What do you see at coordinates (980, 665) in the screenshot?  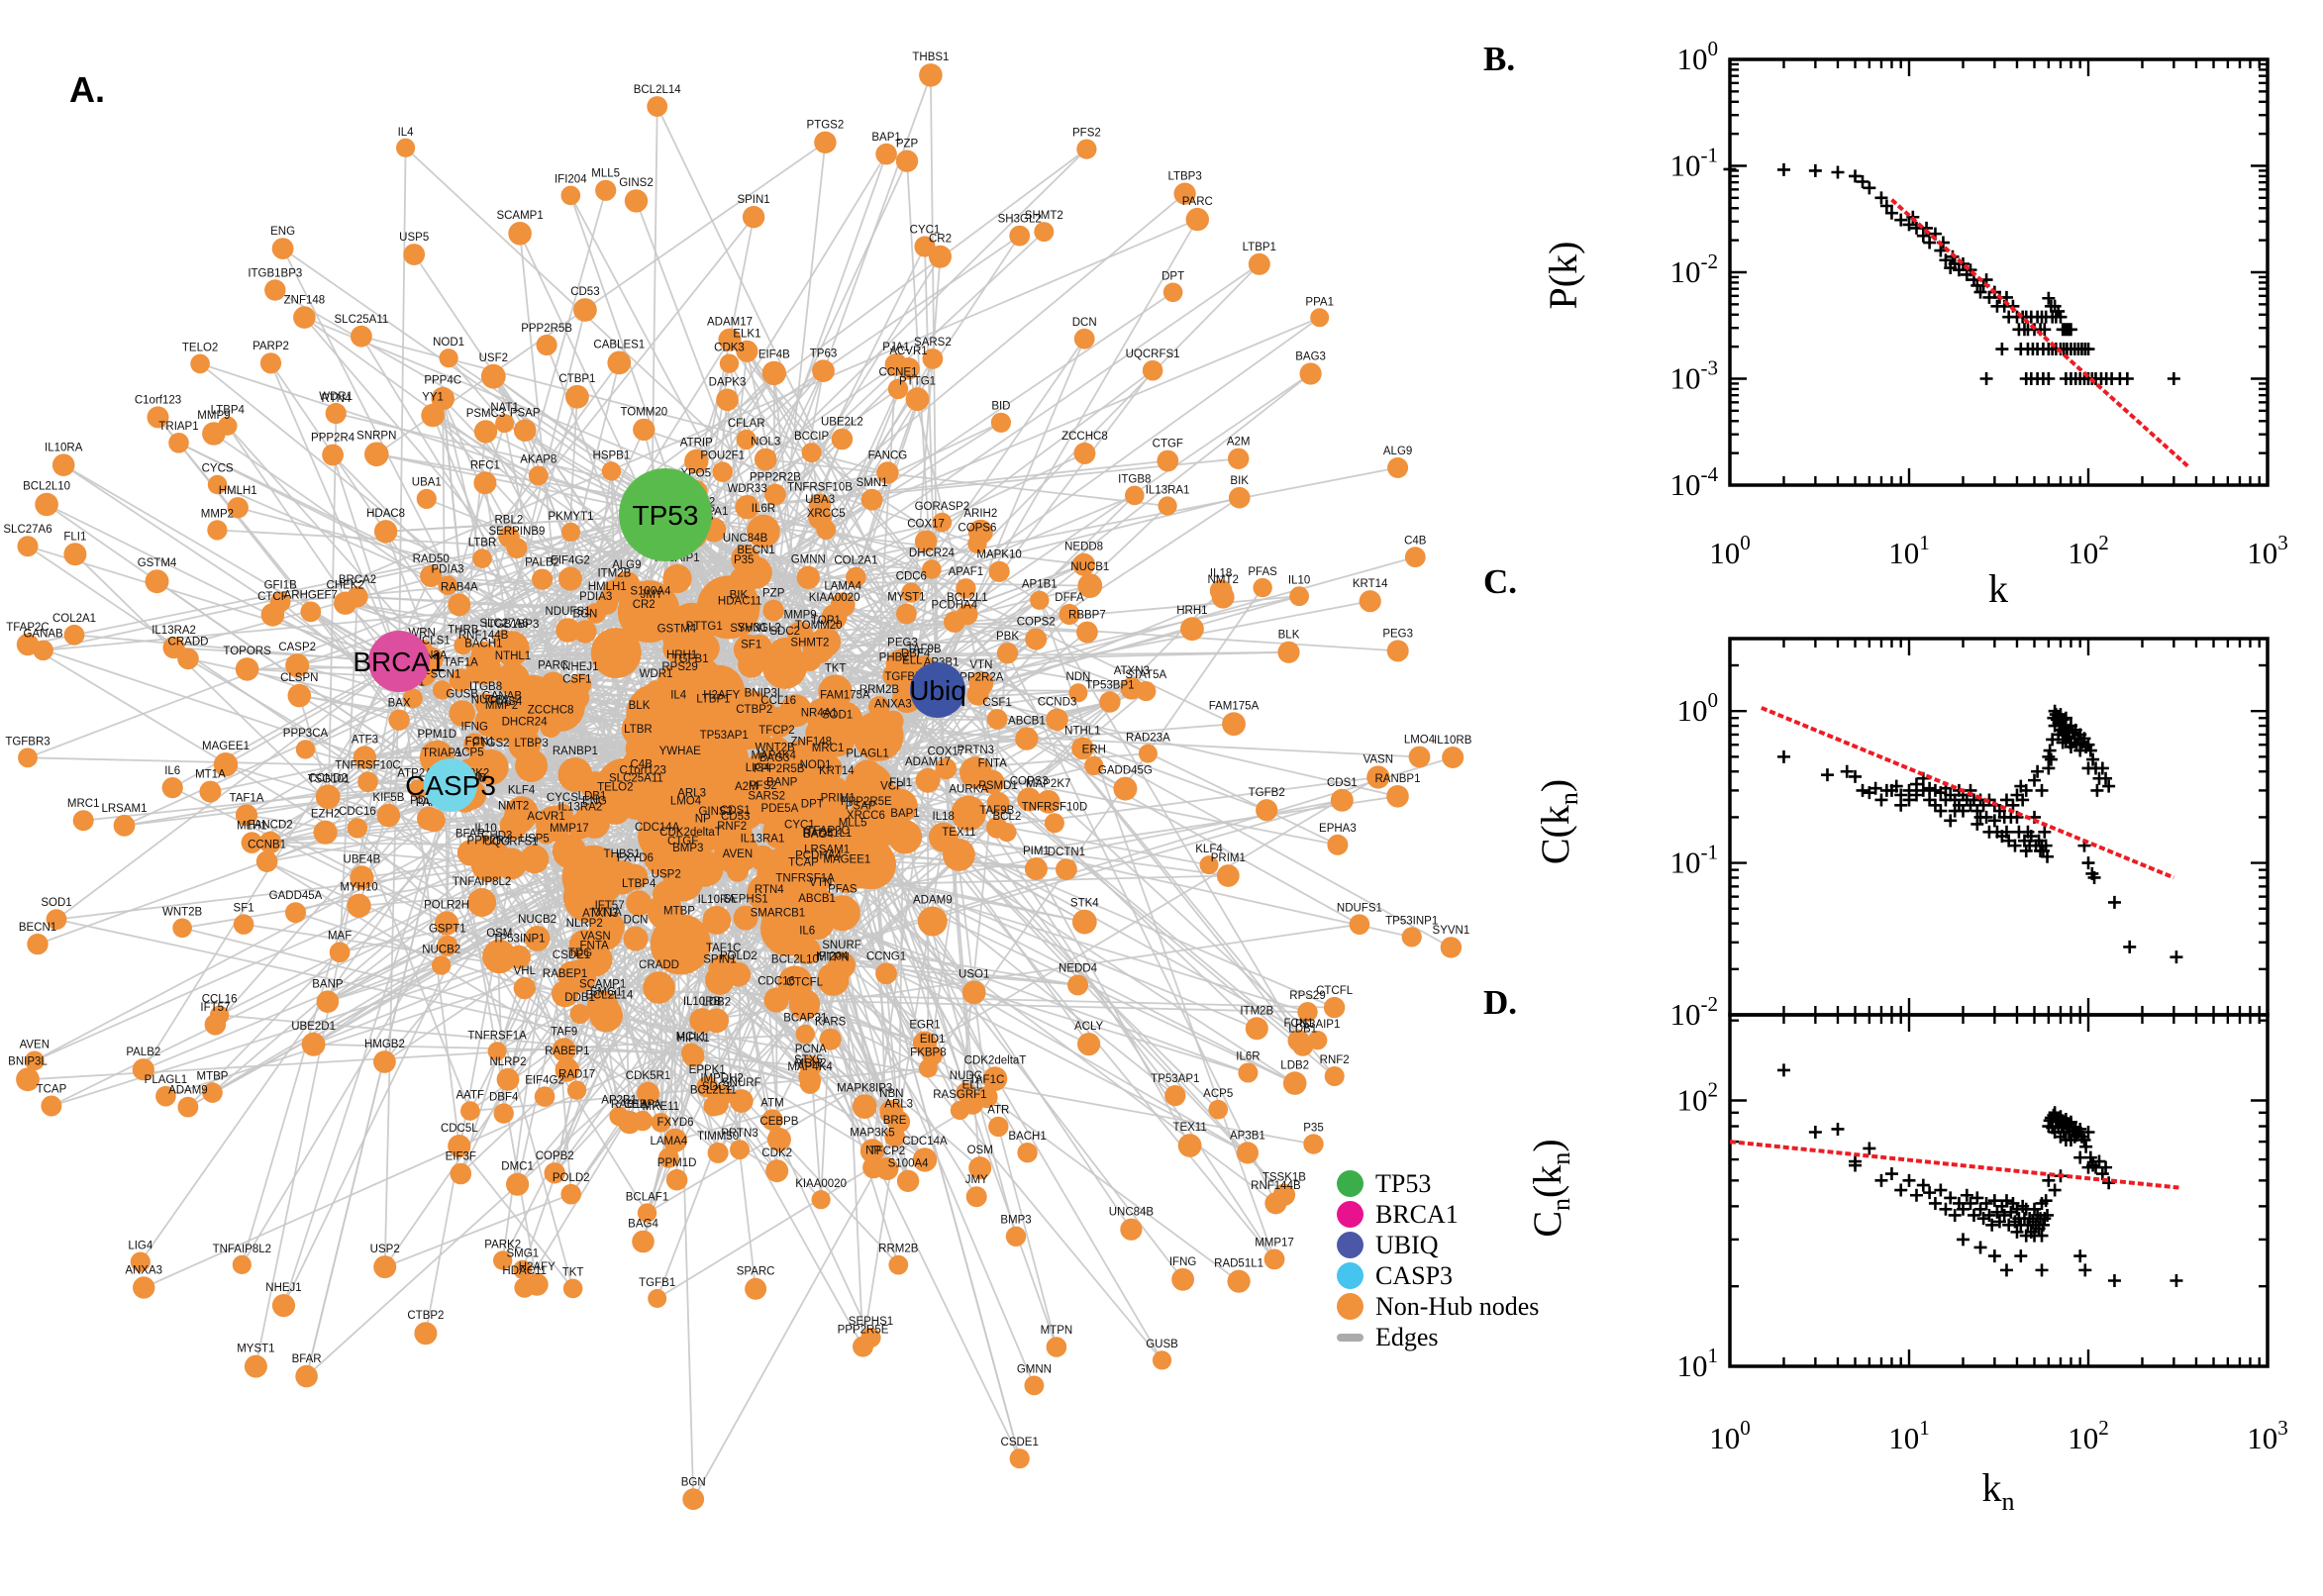 I see `svg-text: VTN` at bounding box center [980, 665].